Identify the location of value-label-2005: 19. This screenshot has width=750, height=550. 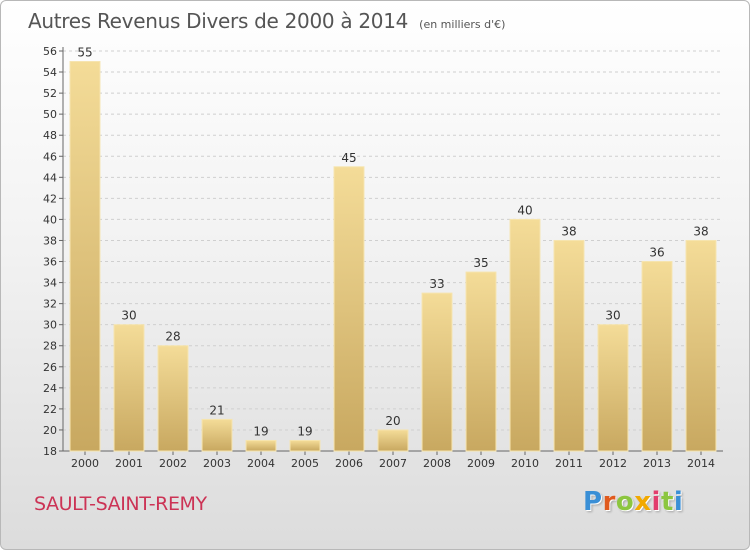
(304, 431).